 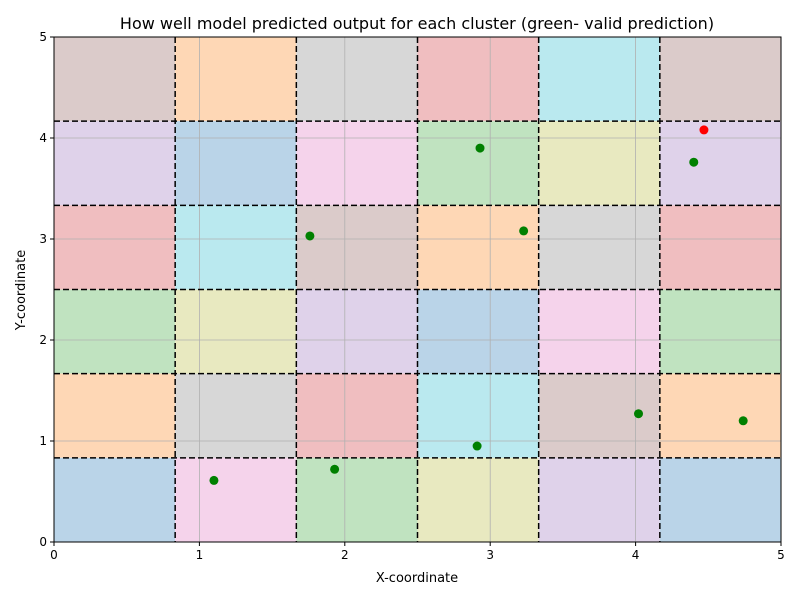 I want to click on x-tick-label: 4, so click(x=636, y=555).